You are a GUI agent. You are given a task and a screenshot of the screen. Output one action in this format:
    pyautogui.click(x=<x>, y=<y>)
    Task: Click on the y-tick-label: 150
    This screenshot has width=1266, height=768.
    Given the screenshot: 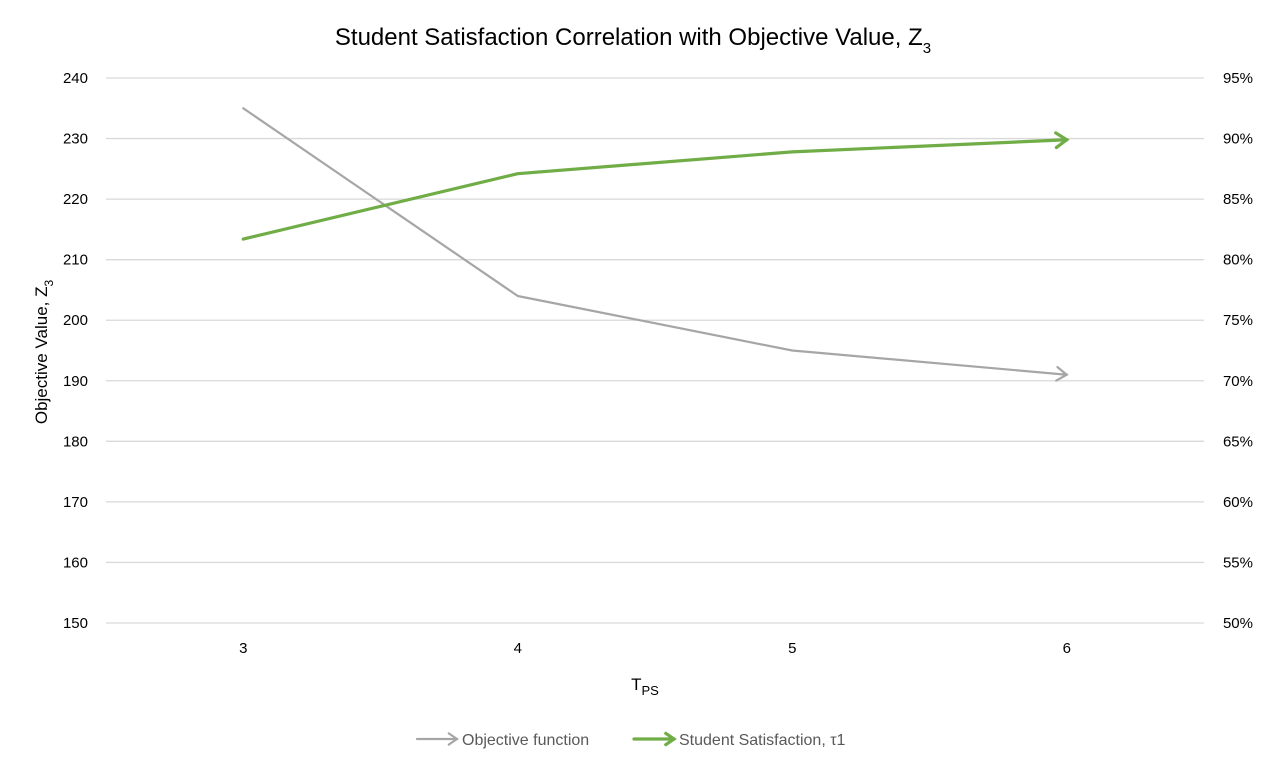 What is the action you would take?
    pyautogui.click(x=75, y=623)
    